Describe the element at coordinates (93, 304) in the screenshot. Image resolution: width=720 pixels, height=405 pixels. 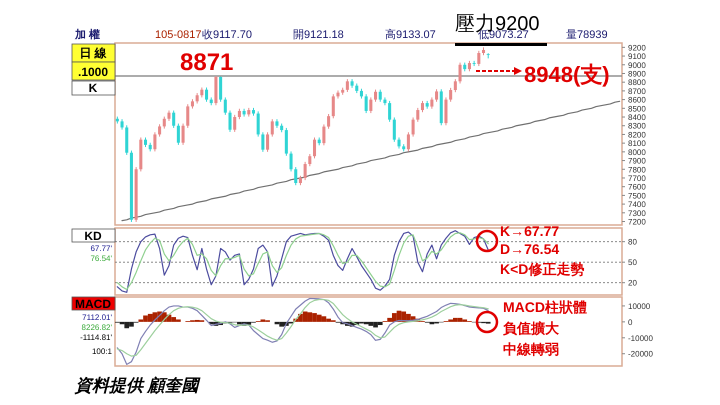
I see `text: MACD` at that location.